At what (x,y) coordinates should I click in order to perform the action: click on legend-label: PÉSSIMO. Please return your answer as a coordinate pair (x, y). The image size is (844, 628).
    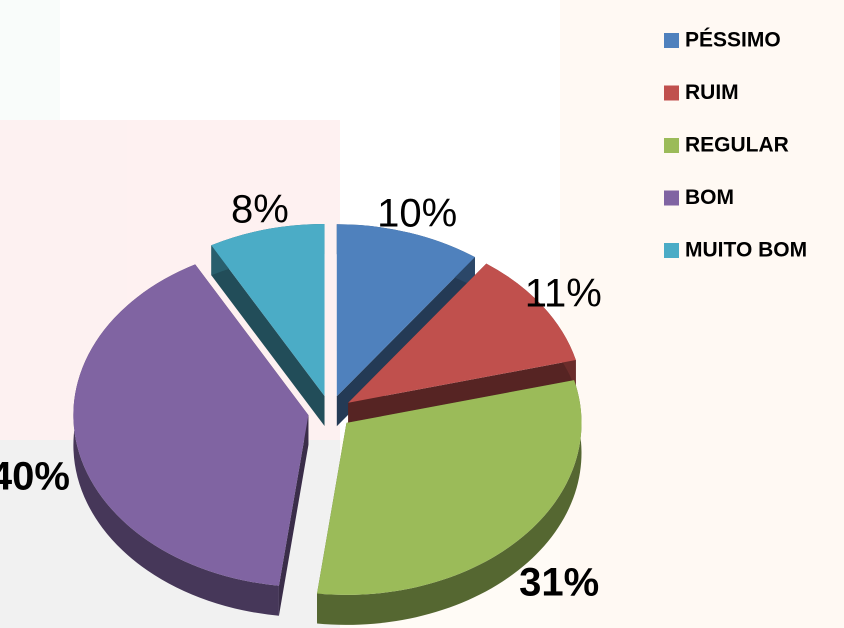
    Looking at the image, I should click on (733, 40).